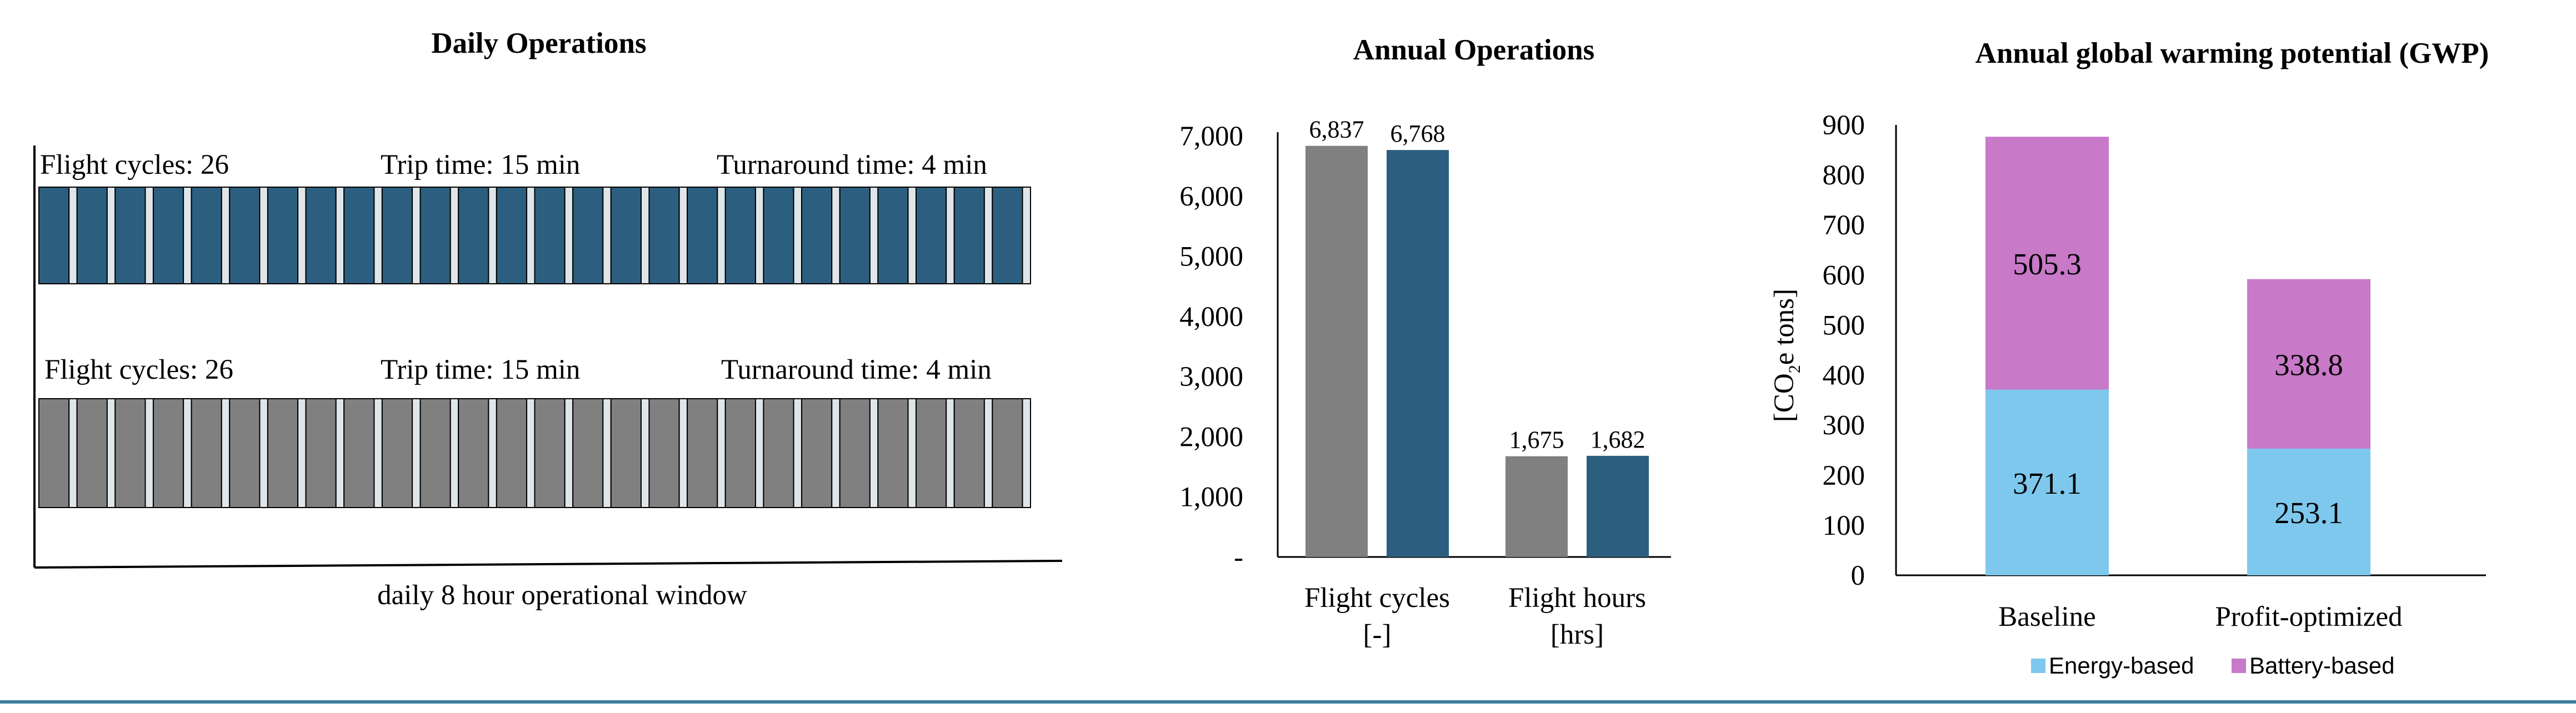 The image size is (2576, 713). Describe the element at coordinates (562, 595) in the screenshot. I see `timeline-x-axis-label: daily 8 hour operational window` at that location.